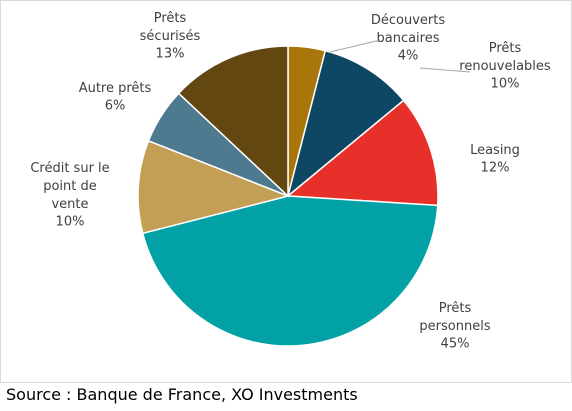  I want to click on slice-label: Découverts bancaires, so click(408, 29).